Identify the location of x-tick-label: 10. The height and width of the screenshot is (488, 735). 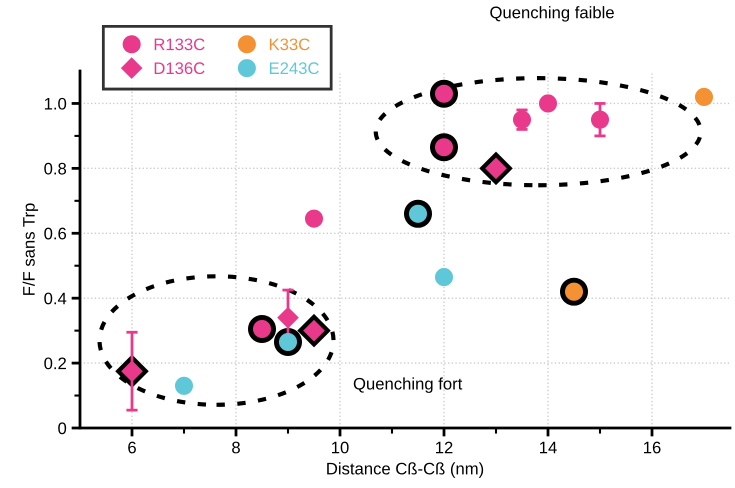
(340, 448).